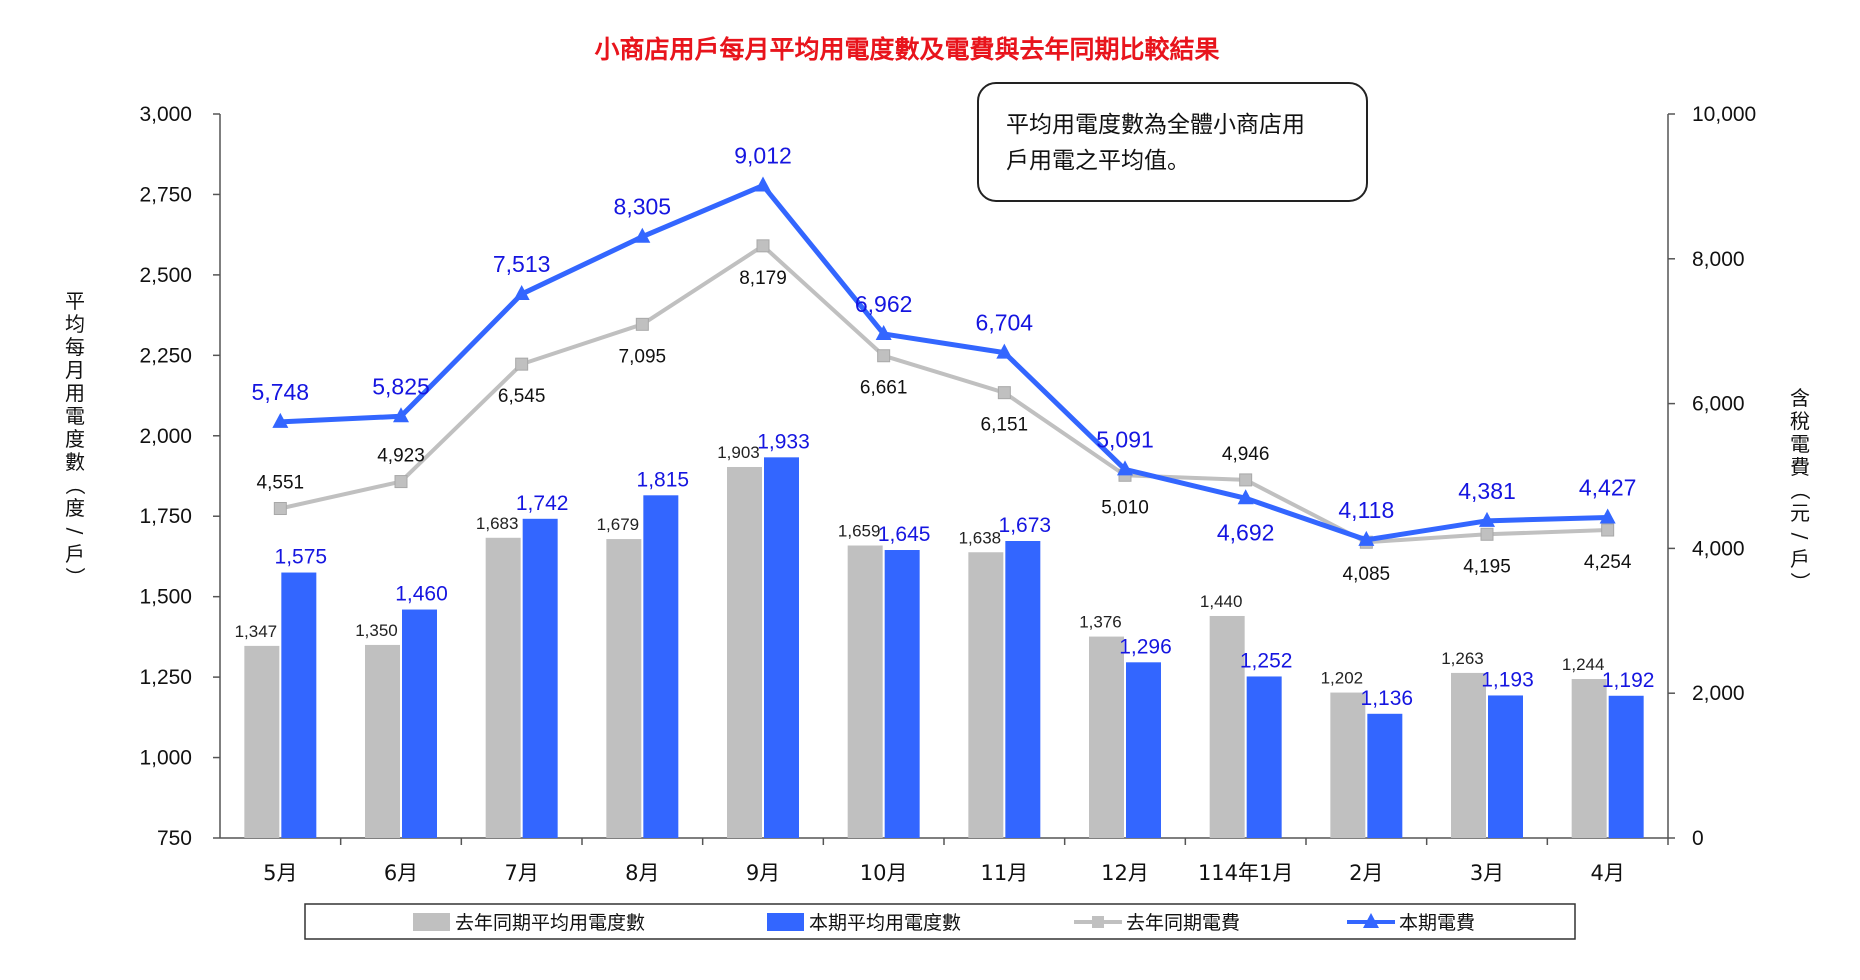  I want to click on left-axis-title-glyph: 每, so click(75, 347).